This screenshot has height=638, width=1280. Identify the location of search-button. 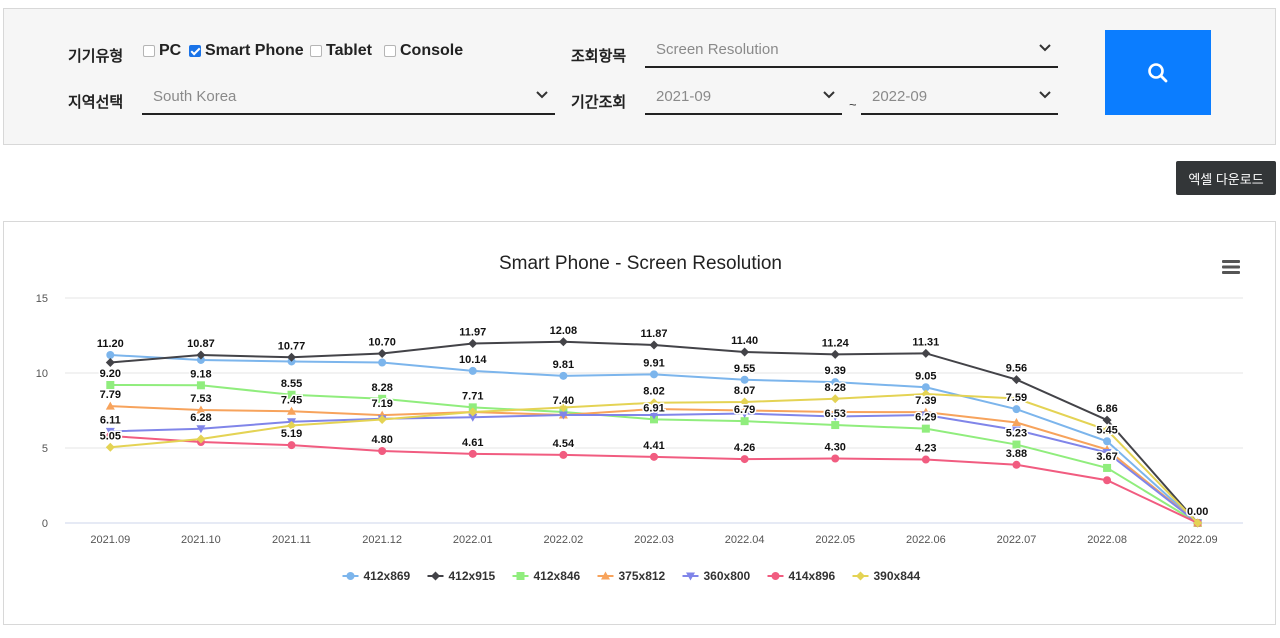
(1158, 72).